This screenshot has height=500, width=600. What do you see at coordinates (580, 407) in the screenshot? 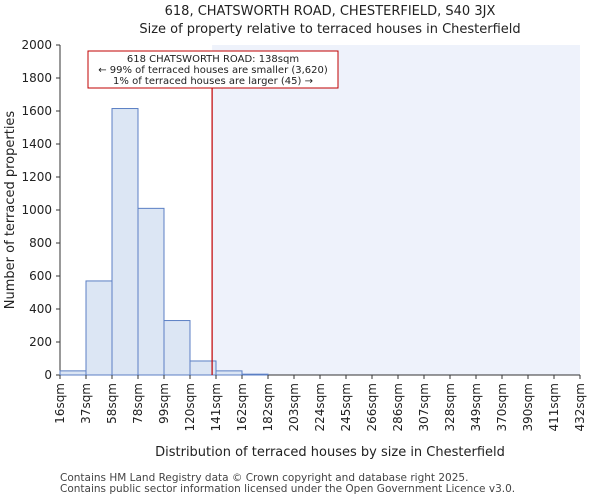
I see `x-tick-label: 432sqm` at bounding box center [580, 407].